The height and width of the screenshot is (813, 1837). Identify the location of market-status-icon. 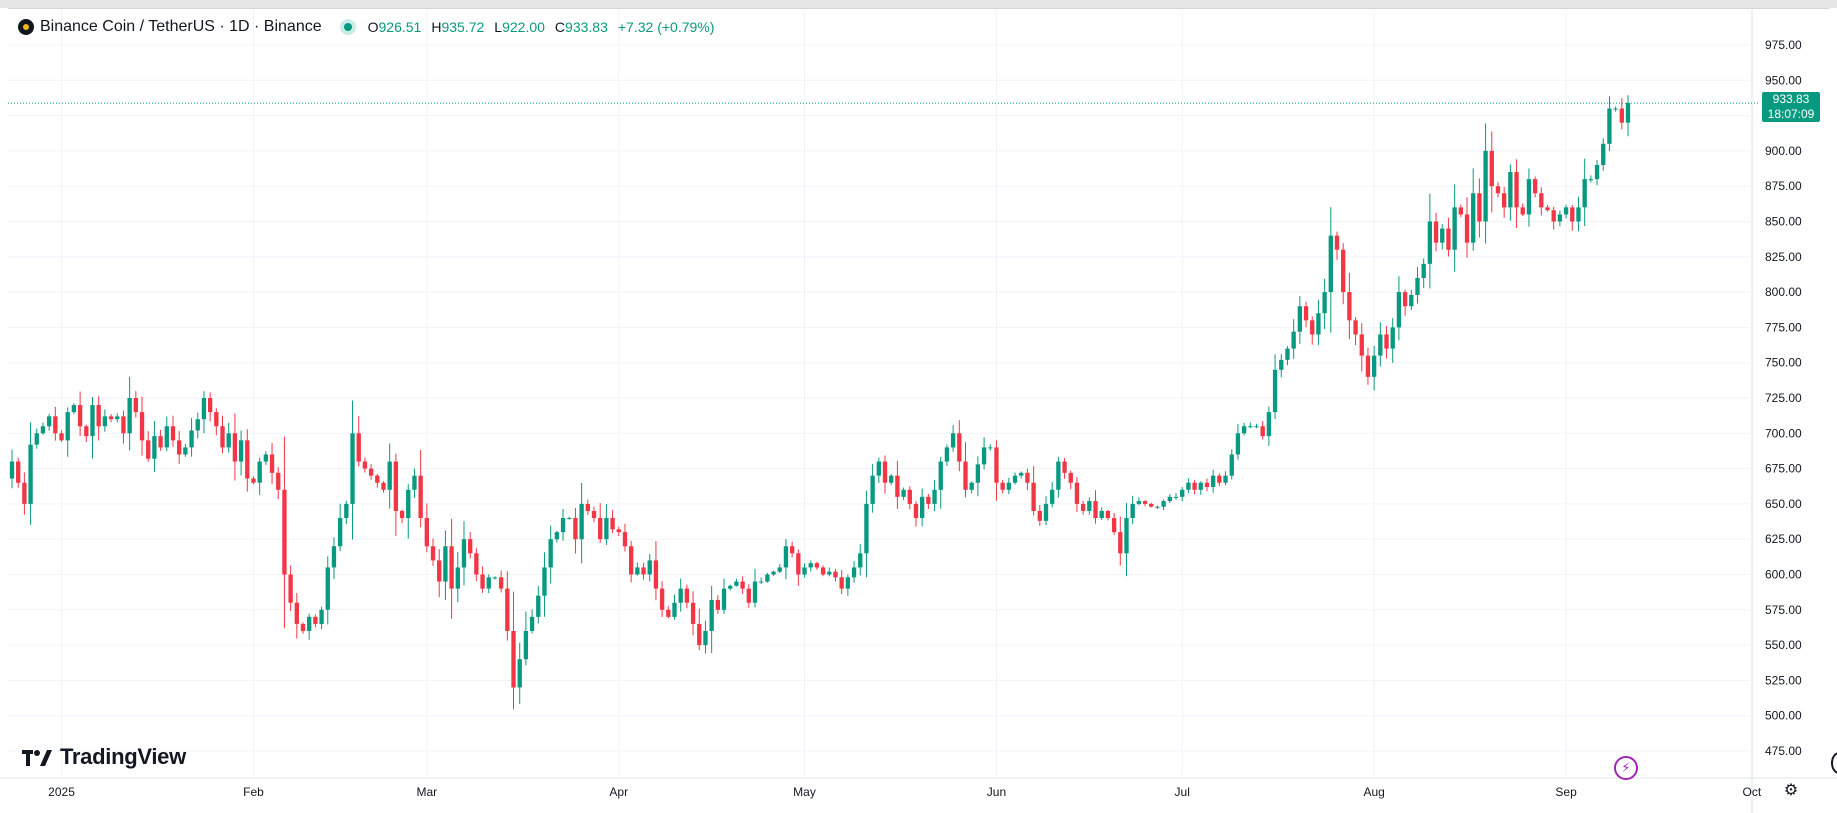
(347, 27).